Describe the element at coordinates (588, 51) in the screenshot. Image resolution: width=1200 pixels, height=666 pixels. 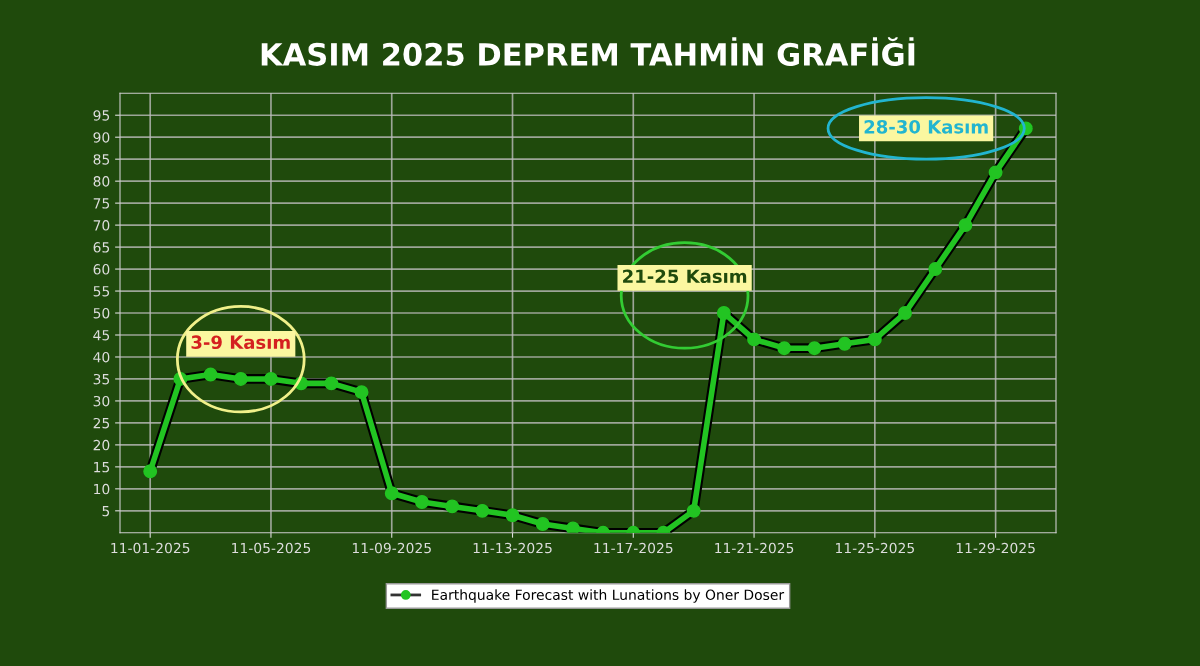
I see `chart-title: KASIM 2025 DEPREM TAHMİN GRAFİĞİ` at that location.